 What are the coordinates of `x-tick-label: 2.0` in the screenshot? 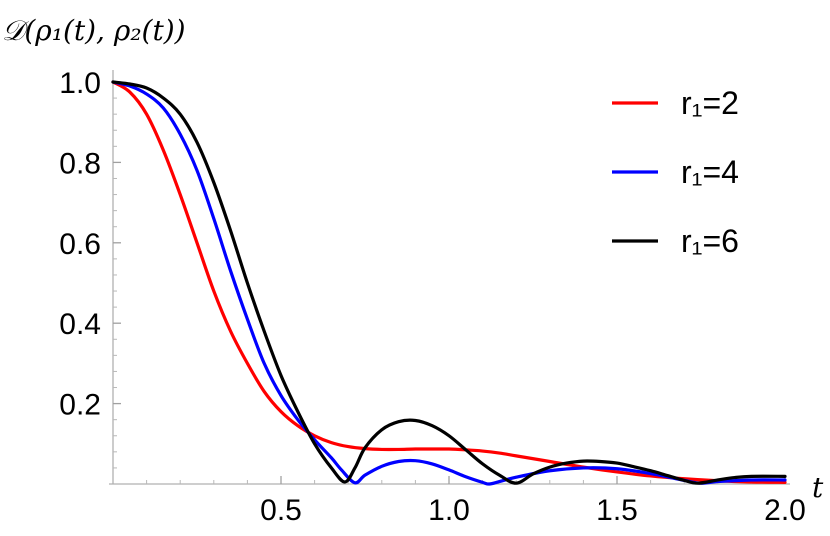 It's located at (785, 510).